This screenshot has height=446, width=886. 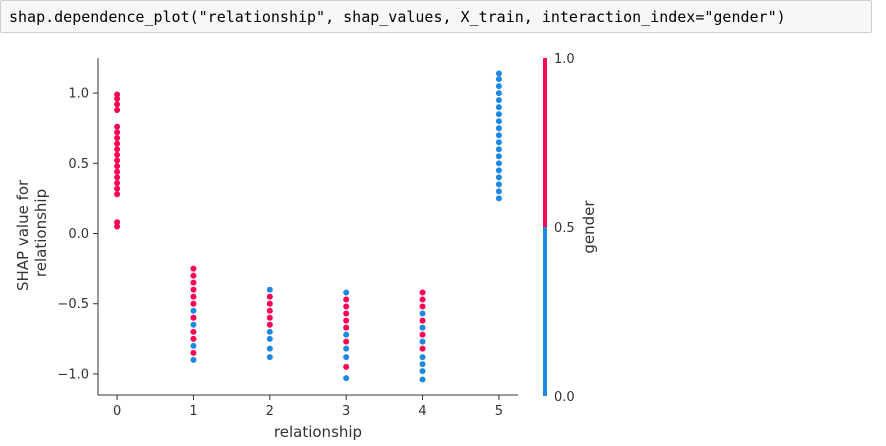 I want to click on y-axis-label-line-2: relationship, so click(x=41, y=233).